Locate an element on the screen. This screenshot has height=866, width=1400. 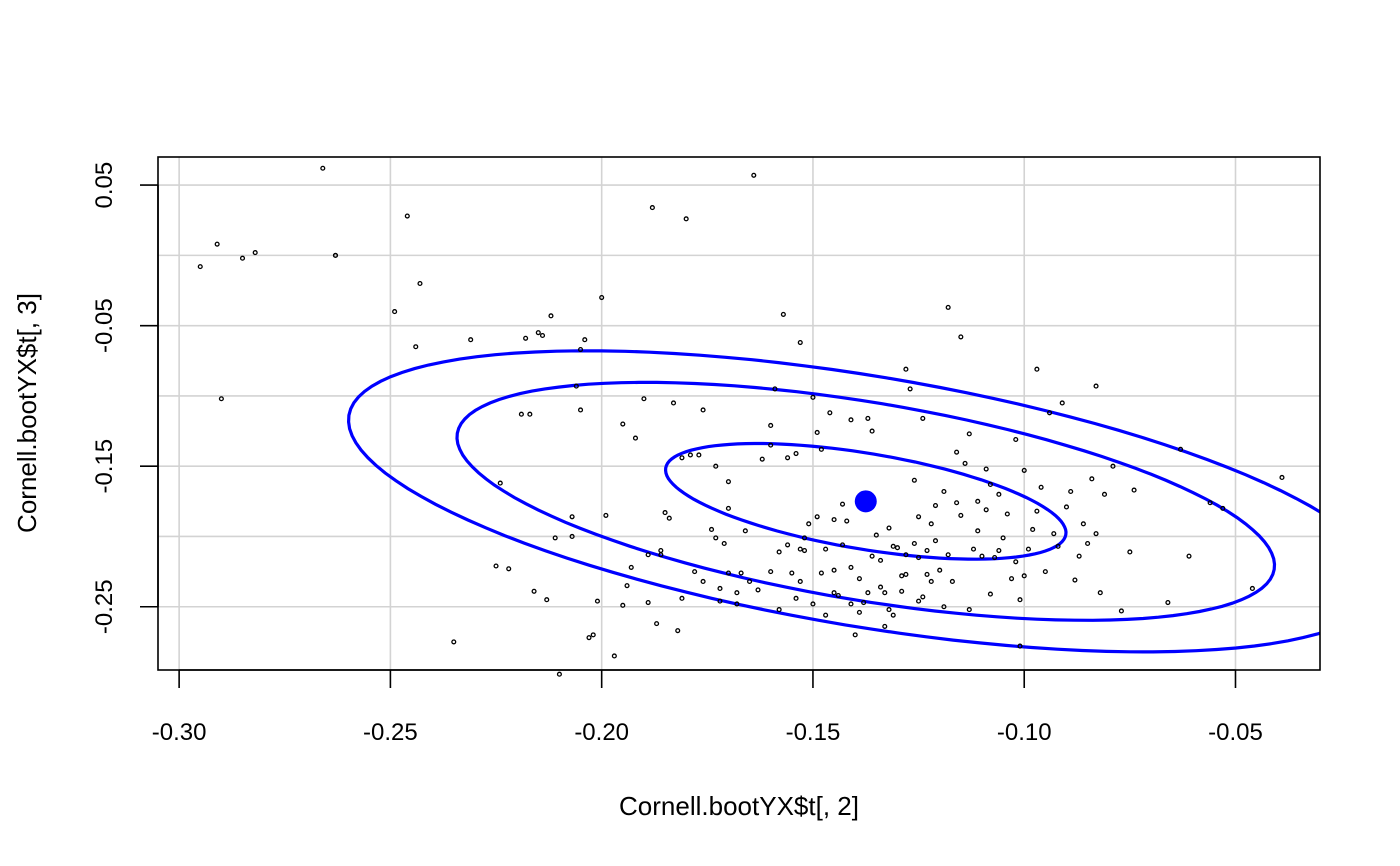
y-axis-title: Cornell.bootYX$t[, 3] is located at coordinates (27, 413).